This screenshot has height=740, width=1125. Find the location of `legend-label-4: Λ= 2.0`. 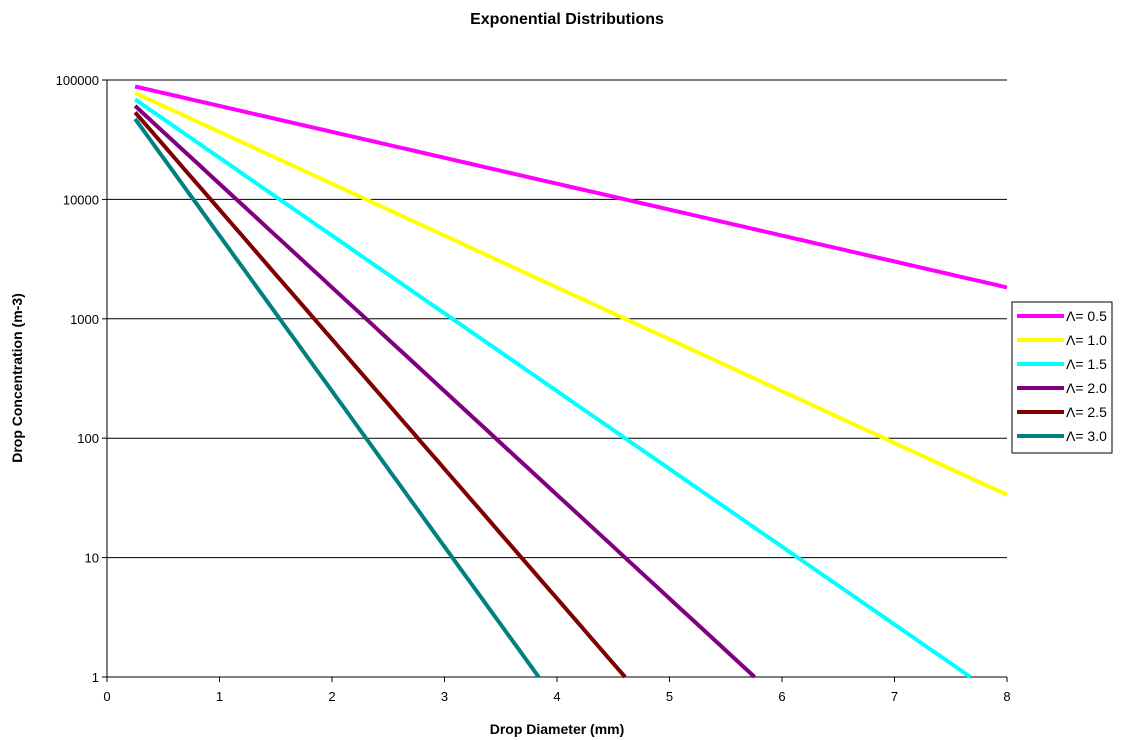

legend-label-4: Λ= 2.0 is located at coordinates (1086, 388).